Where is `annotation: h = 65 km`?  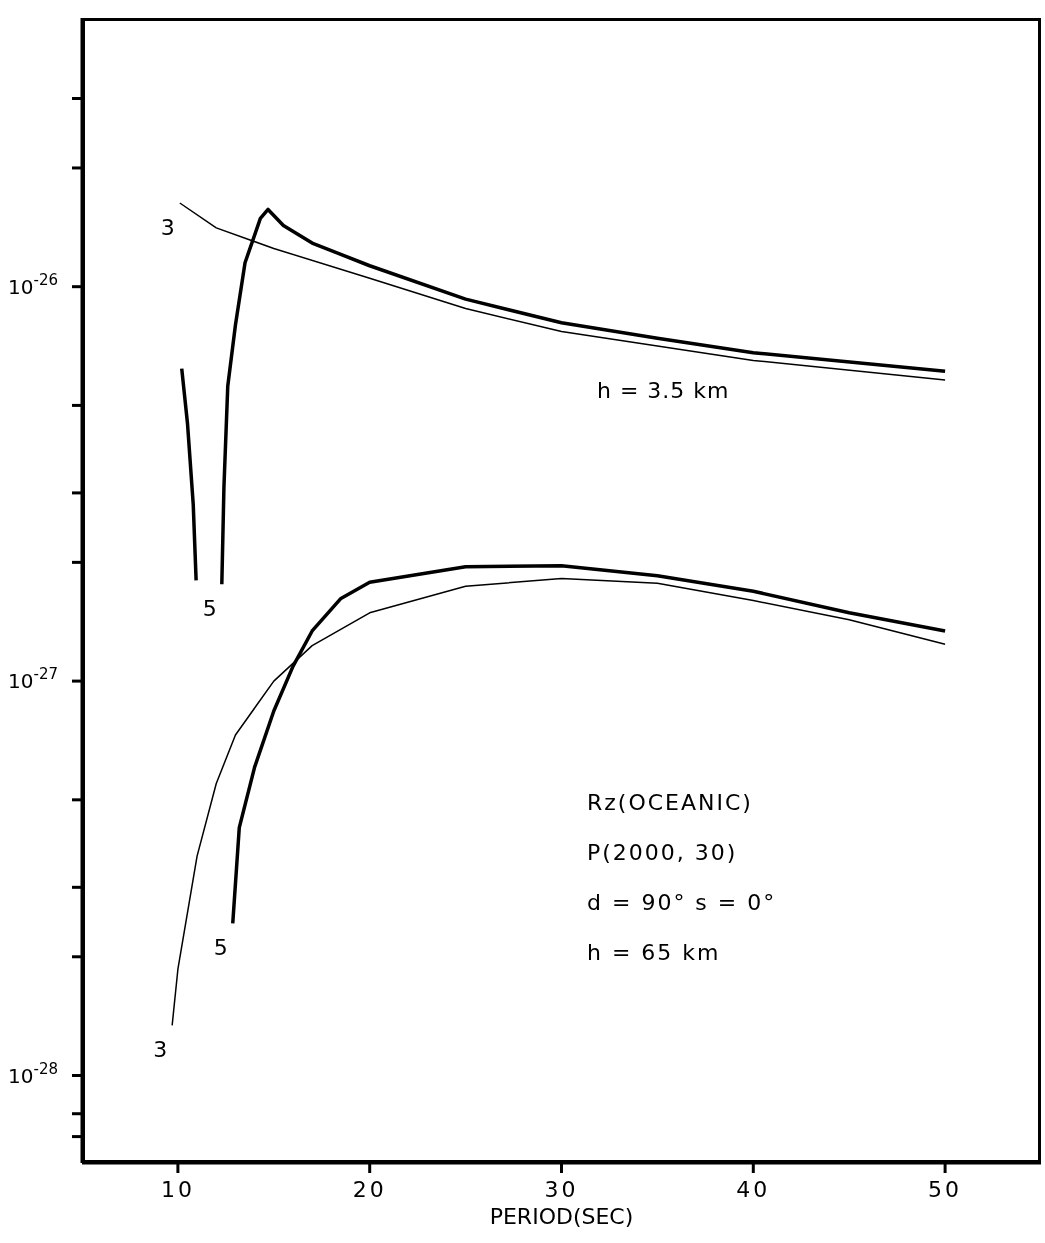
annotation: h = 65 km is located at coordinates (654, 953).